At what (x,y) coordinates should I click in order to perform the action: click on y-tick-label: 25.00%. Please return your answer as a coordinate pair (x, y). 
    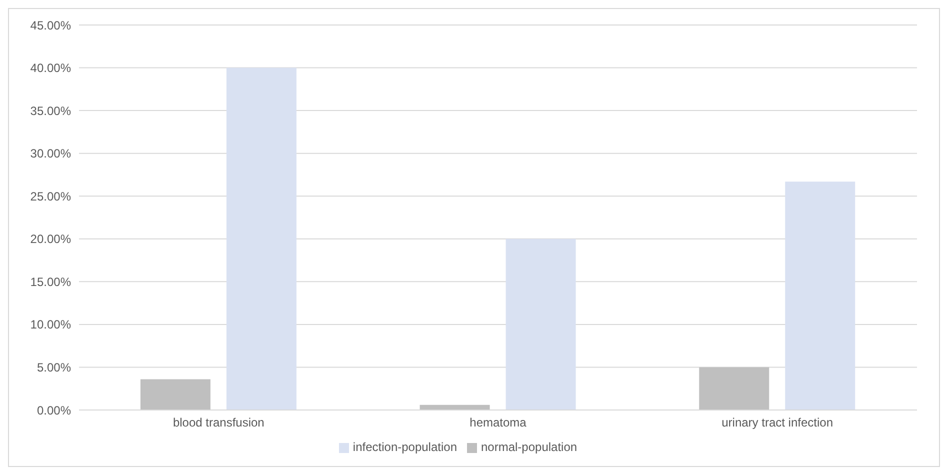
    Looking at the image, I should click on (51, 196).